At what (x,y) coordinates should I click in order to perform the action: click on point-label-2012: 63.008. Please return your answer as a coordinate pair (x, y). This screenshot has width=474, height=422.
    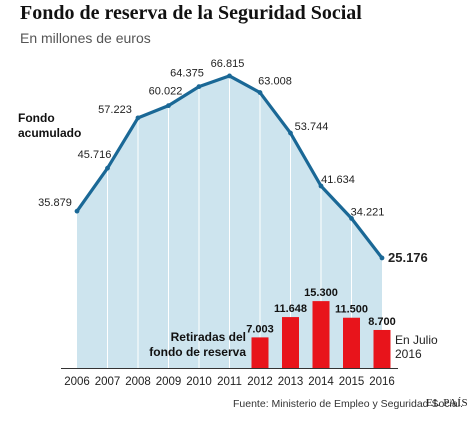
    Looking at the image, I should click on (275, 82).